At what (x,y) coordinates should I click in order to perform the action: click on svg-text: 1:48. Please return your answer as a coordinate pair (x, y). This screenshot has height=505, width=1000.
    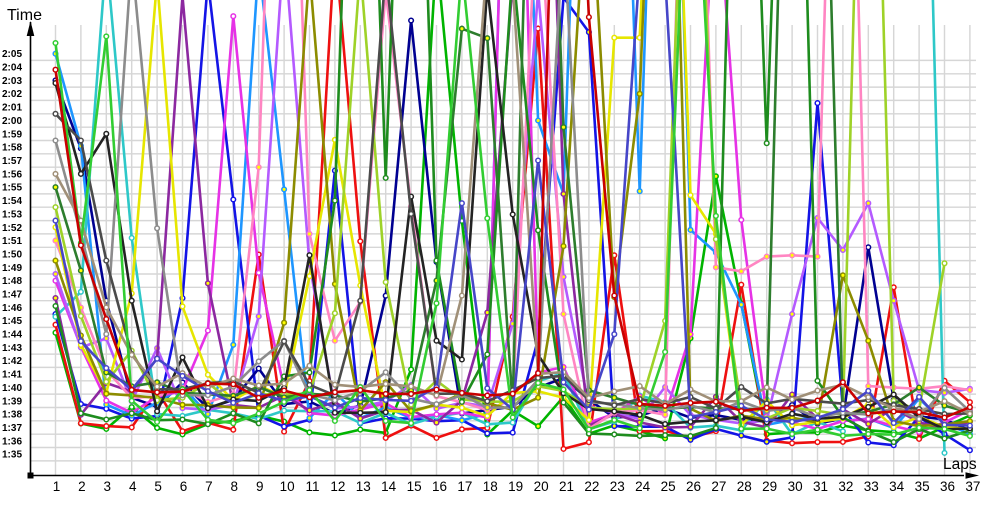
    Looking at the image, I should click on (12, 281).